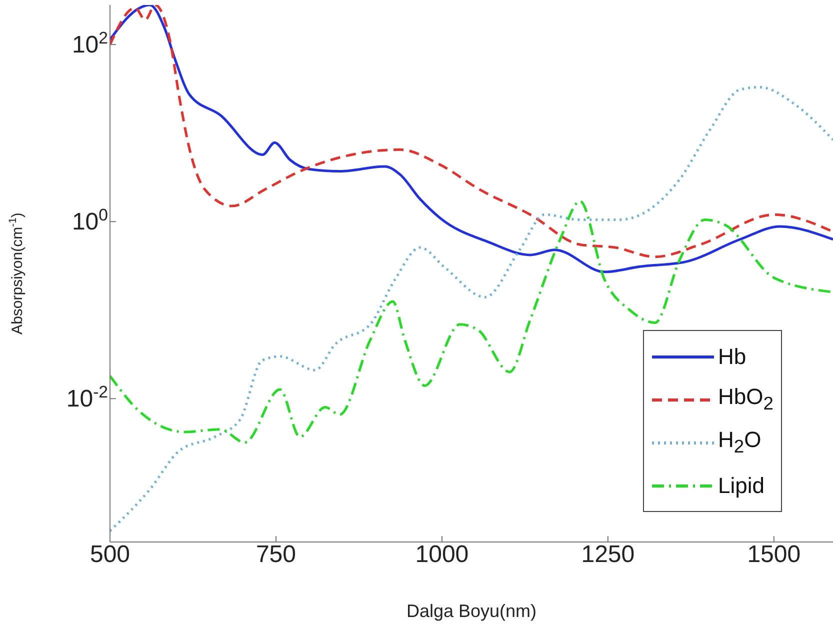 This screenshot has height=627, width=833. What do you see at coordinates (471, 611) in the screenshot?
I see `x-axis-title: Dalga Boyu(nm)` at bounding box center [471, 611].